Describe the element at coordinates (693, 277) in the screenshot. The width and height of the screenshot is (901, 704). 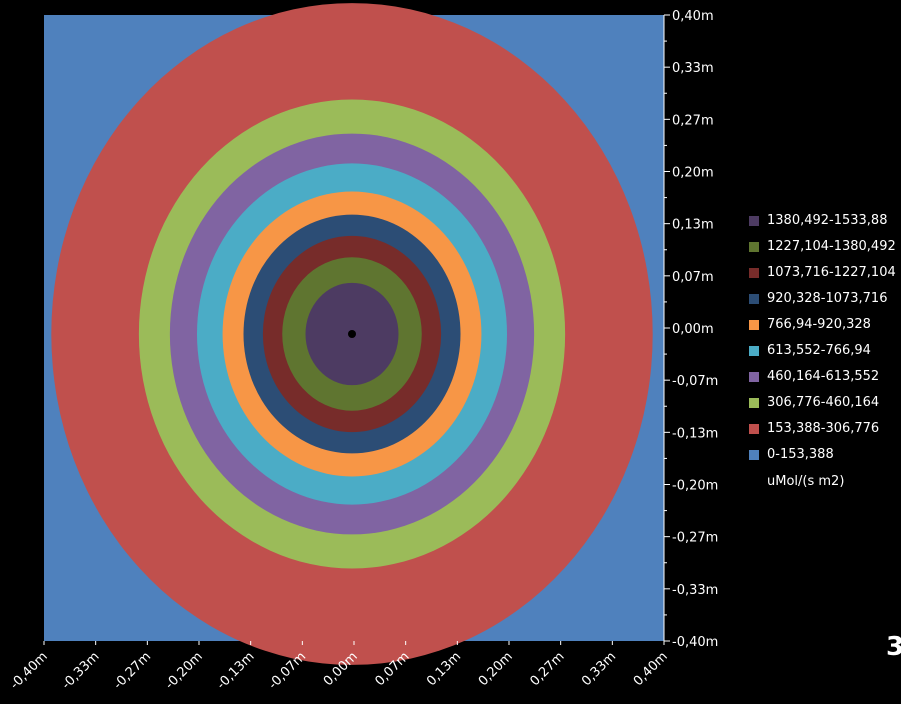
I see `y-tick-label: 0,07m` at that location.